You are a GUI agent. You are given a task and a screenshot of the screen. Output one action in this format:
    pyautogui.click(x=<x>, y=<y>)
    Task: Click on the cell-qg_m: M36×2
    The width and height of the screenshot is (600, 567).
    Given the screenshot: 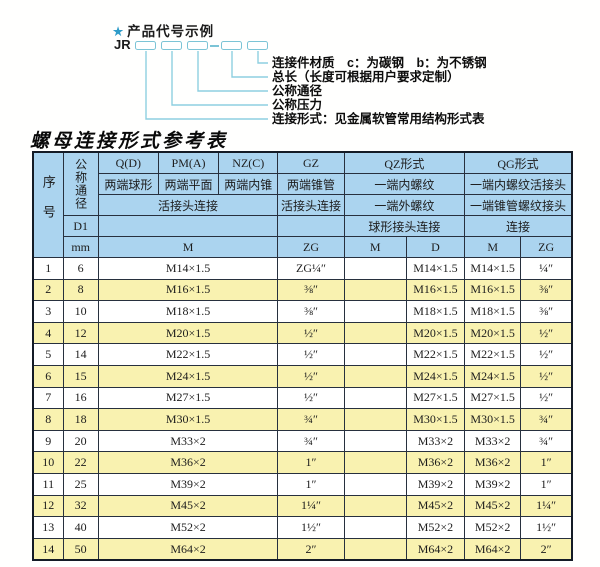 What is the action you would take?
    pyautogui.click(x=493, y=462)
    